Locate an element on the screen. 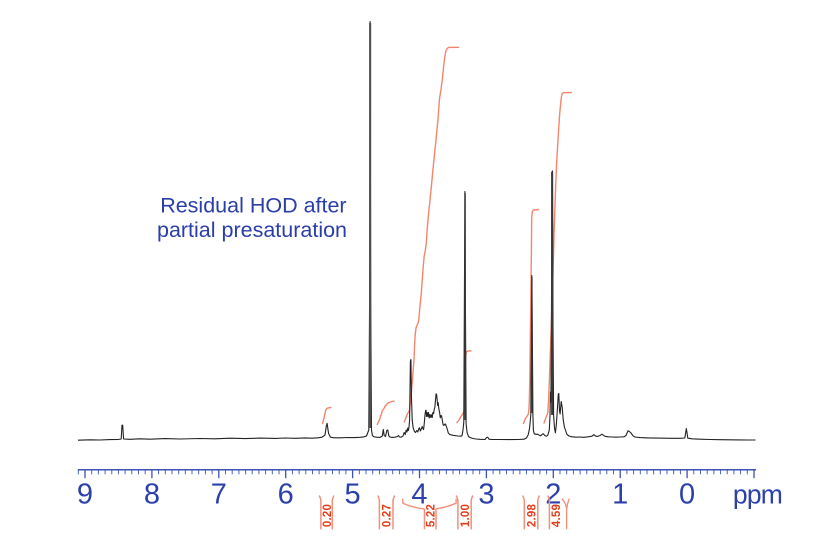  svg-text: 2.98 is located at coordinates (532, 516).